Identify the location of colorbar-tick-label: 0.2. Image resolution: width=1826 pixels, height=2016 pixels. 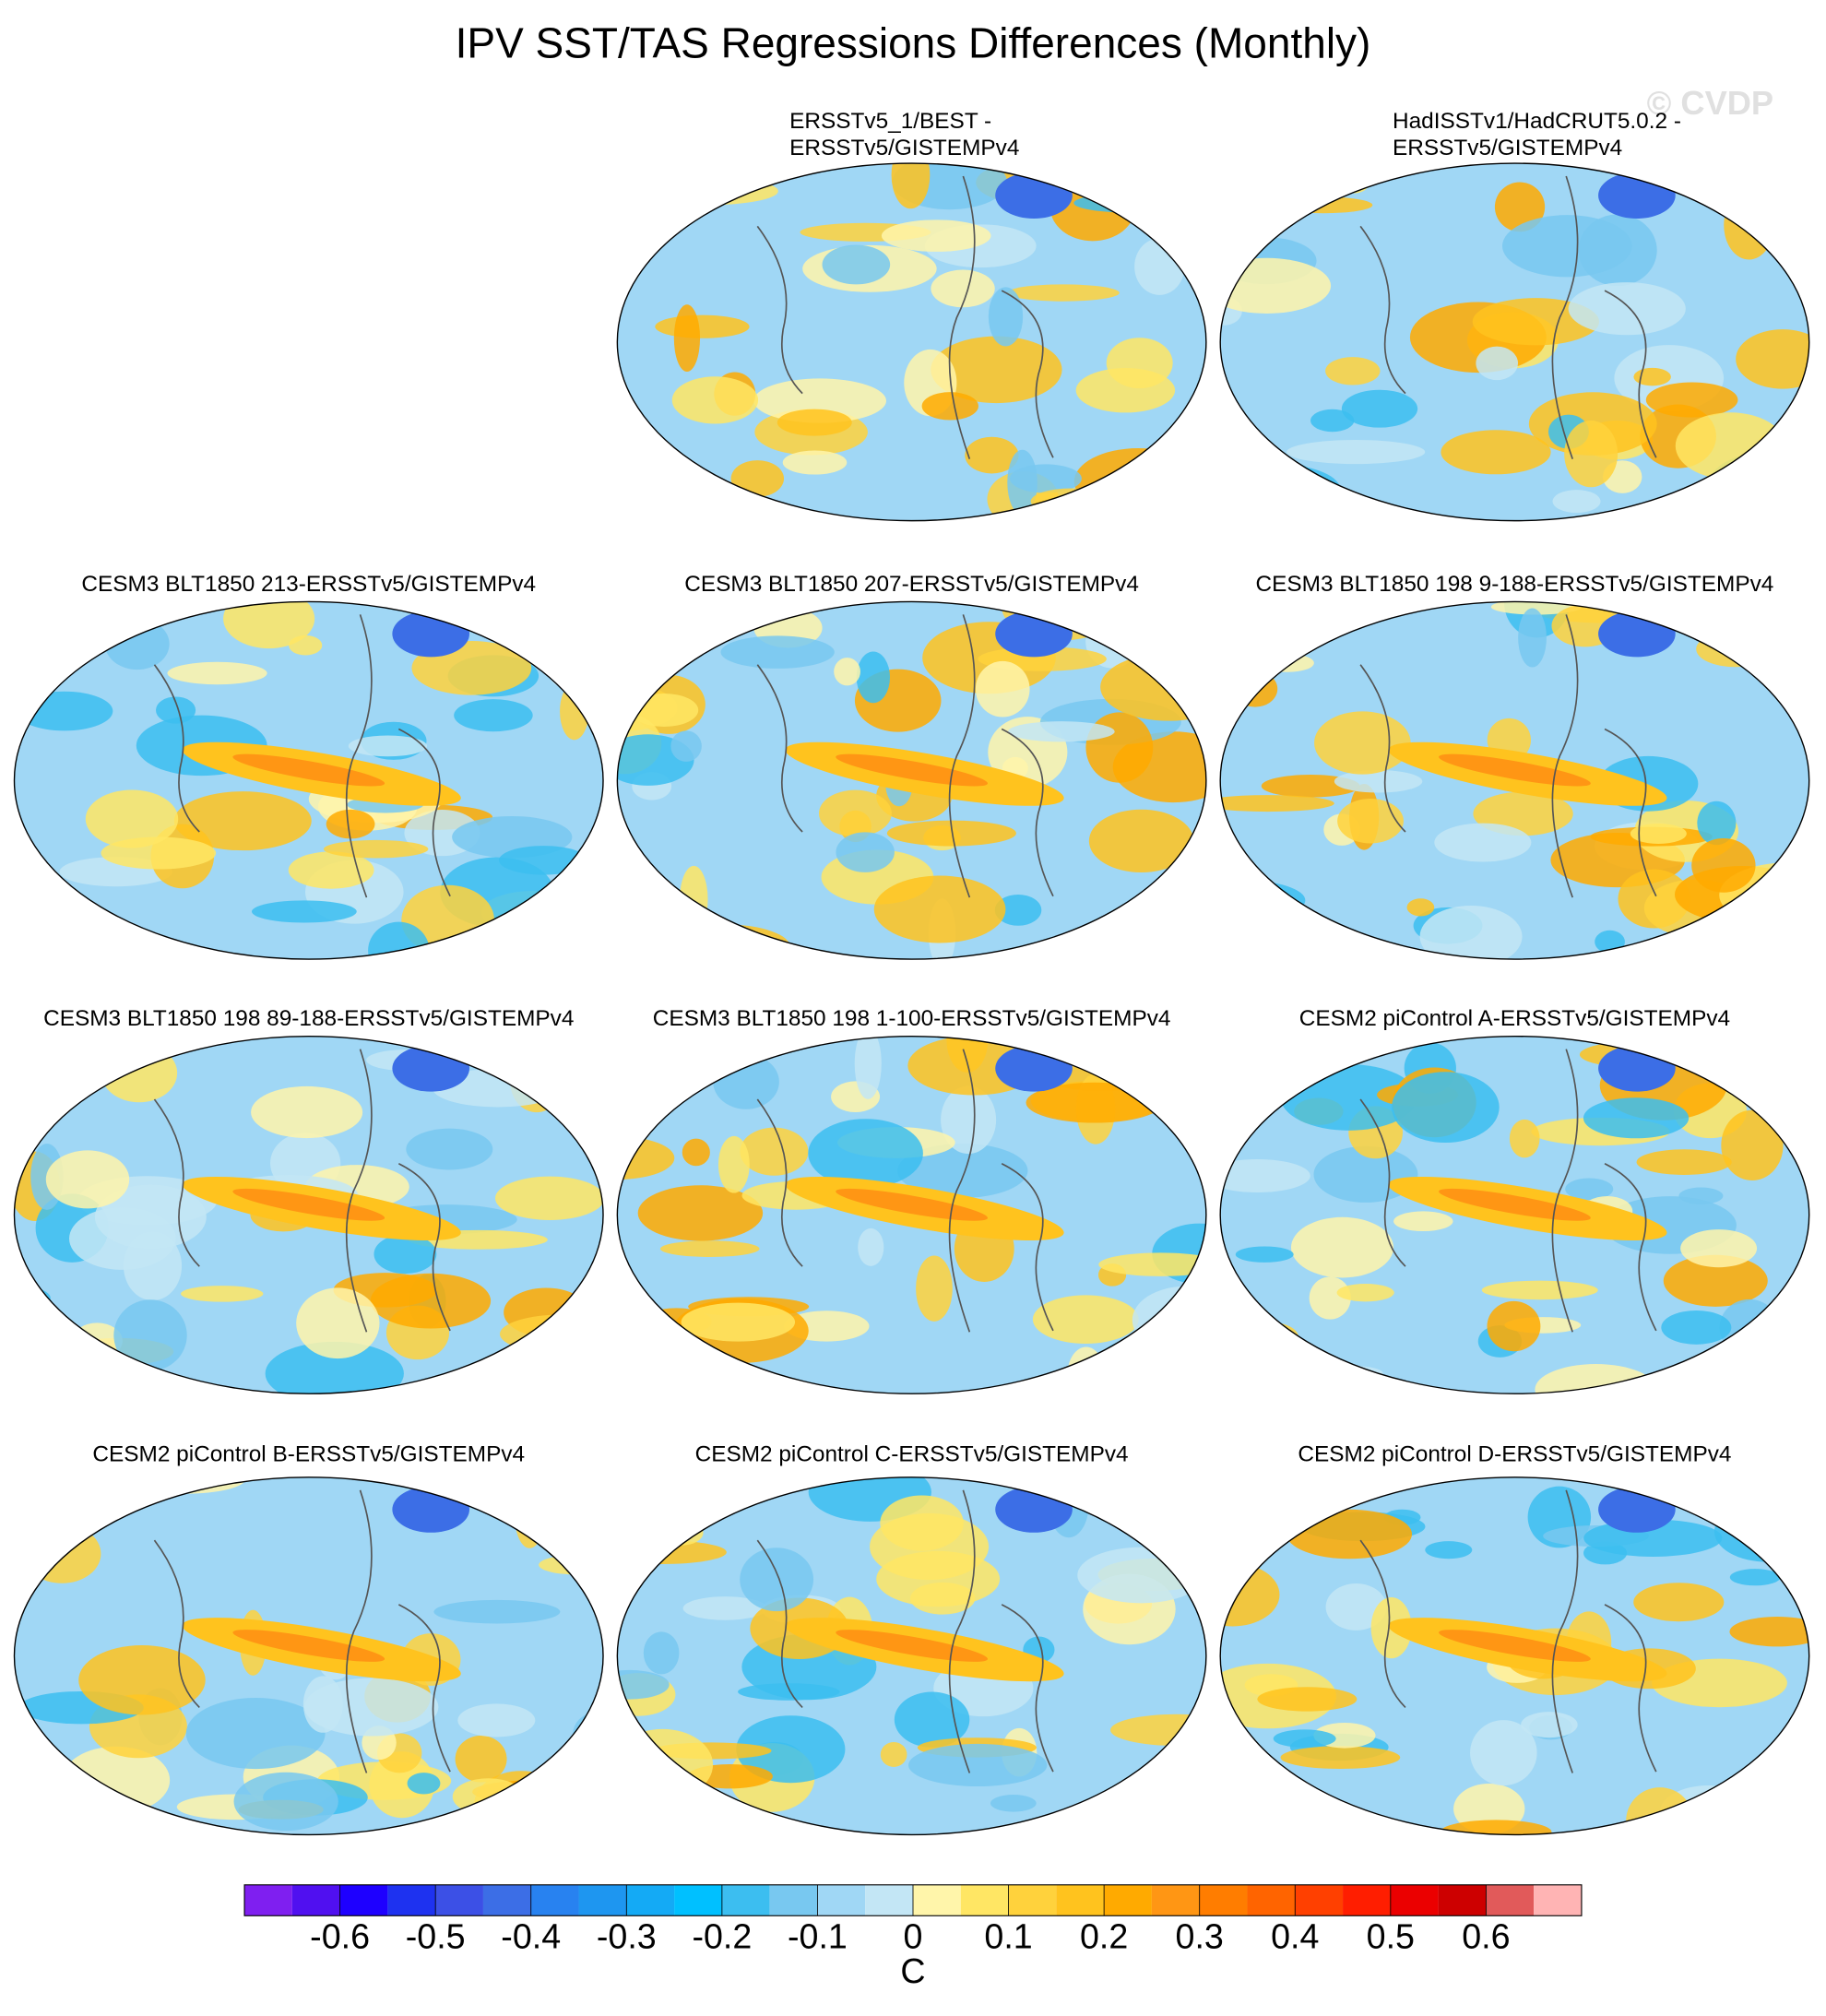
(1104, 1935).